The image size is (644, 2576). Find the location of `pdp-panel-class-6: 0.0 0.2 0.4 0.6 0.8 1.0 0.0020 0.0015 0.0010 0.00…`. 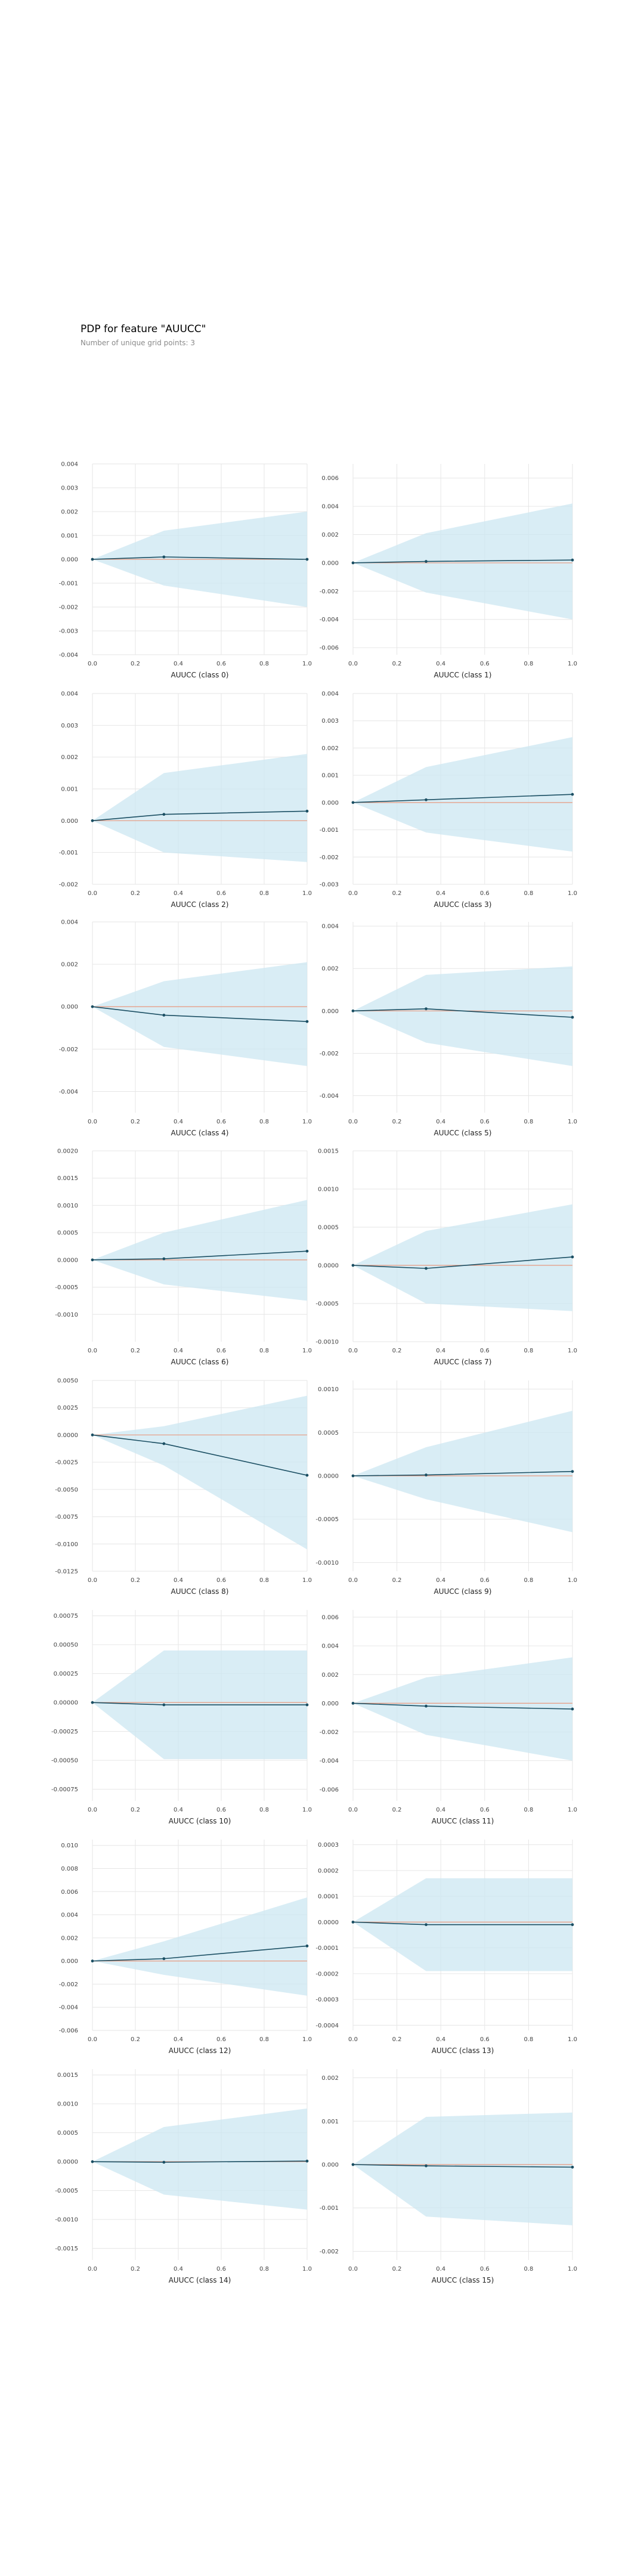

pdp-panel-class-6: 0.0 0.2 0.4 0.6 0.8 1.0 0.0020 0.0015 0.0010 0.00… is located at coordinates (183, 1257).